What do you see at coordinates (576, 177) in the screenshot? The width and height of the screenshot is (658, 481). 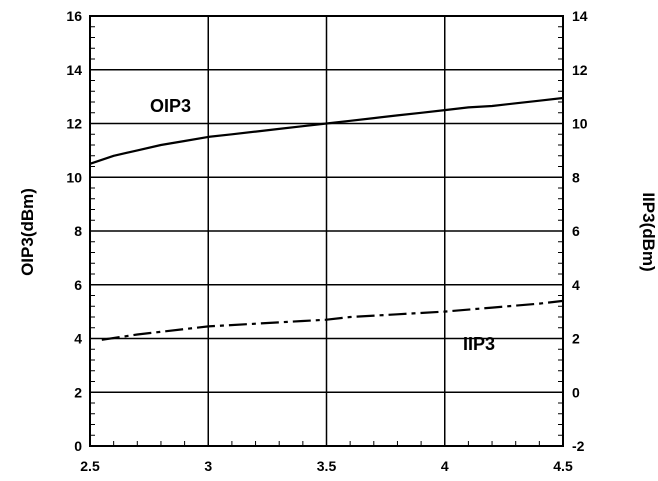 I see `y2-tick-label: 8` at bounding box center [576, 177].